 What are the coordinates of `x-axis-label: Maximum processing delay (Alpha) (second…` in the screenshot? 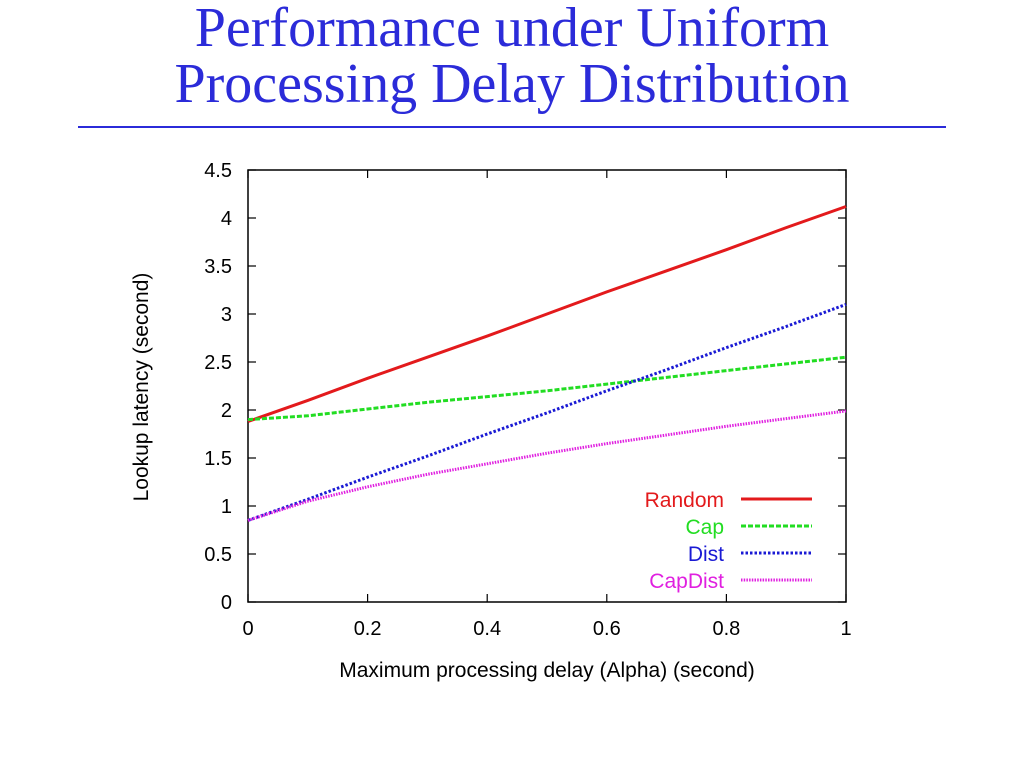 It's located at (547, 670).